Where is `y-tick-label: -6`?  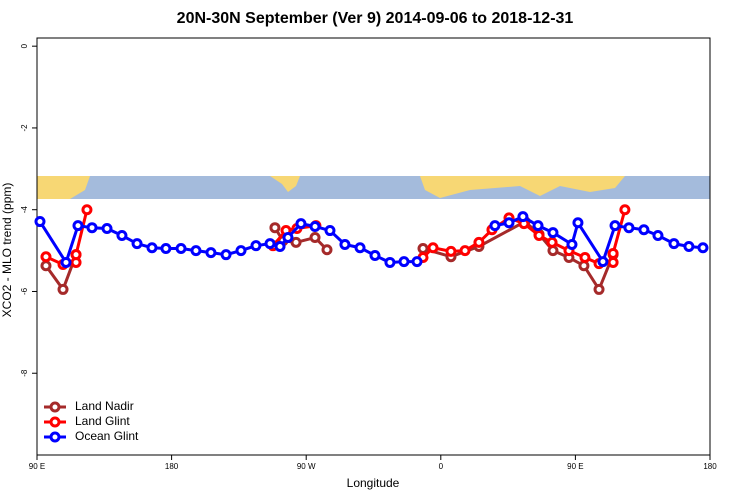
y-tick-label: -6 is located at coordinates (24, 291).